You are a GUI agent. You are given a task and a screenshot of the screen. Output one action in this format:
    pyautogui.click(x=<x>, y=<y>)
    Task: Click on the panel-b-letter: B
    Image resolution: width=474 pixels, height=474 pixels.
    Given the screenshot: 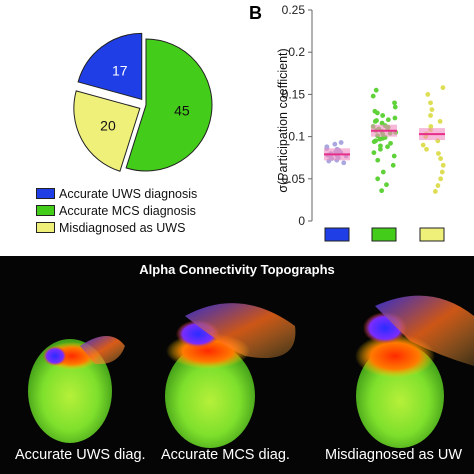 What is the action you would take?
    pyautogui.click(x=255, y=13)
    